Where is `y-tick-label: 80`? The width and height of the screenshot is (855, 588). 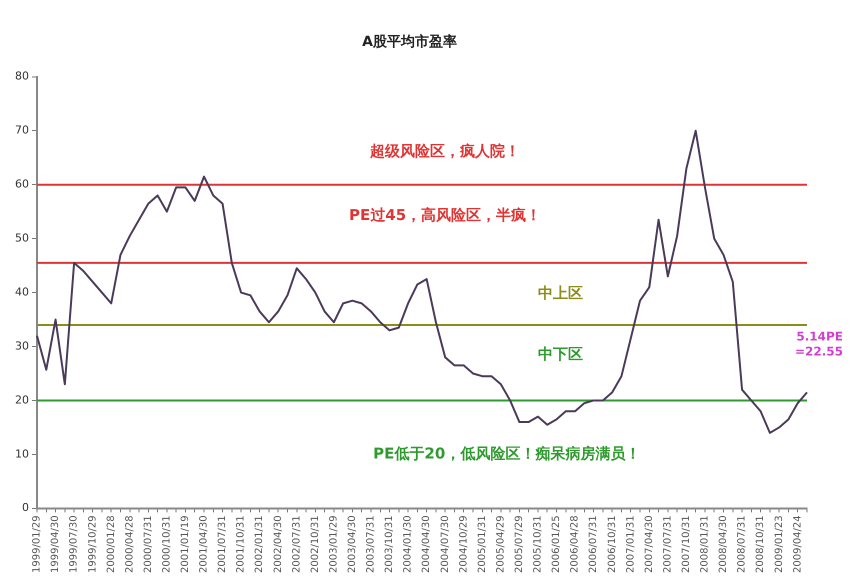 y-tick-label: 80 is located at coordinates (21, 76).